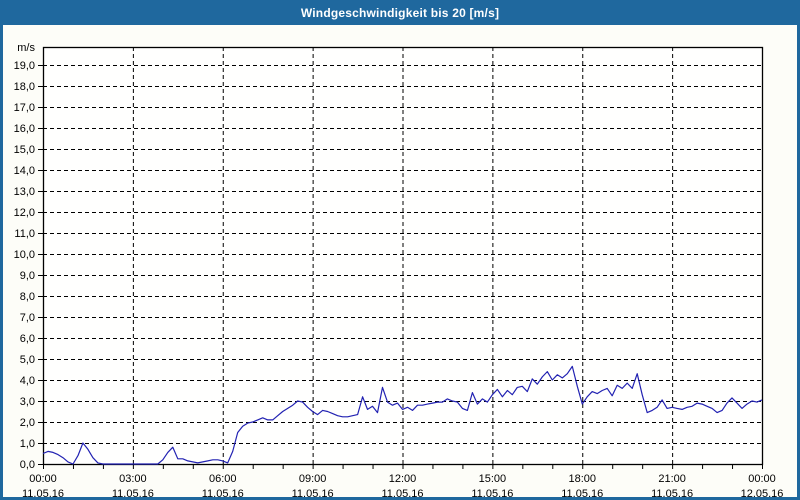 The height and width of the screenshot is (500, 800). I want to click on y-tick-label: 10,0, so click(24, 255).